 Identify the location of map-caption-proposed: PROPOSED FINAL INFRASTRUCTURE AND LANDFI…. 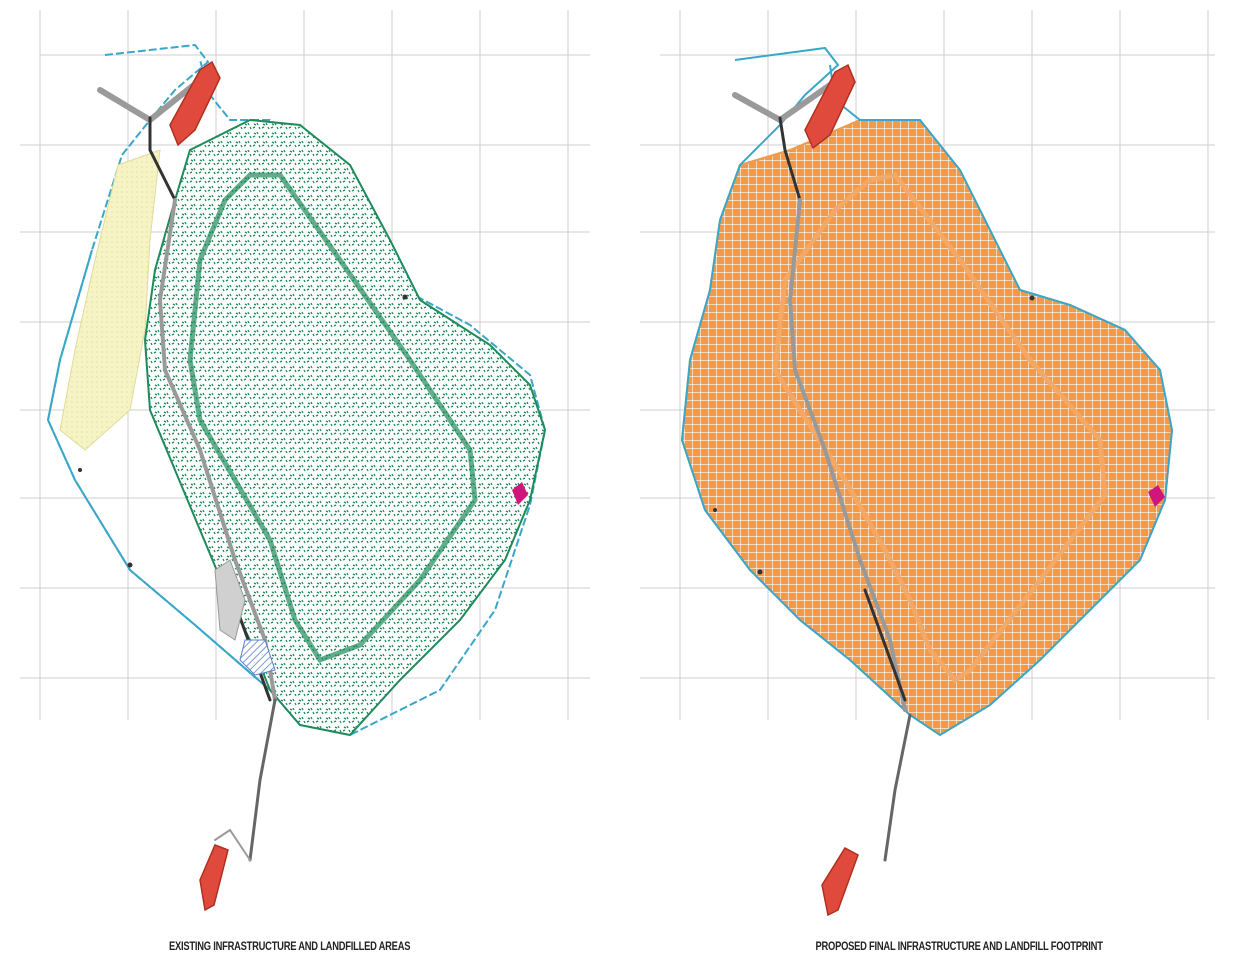
(959, 946).